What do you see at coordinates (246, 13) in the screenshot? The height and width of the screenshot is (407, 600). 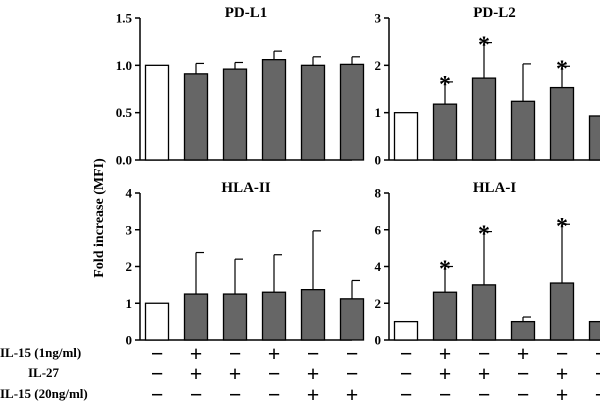 I see `panel-title: PD-L1` at bounding box center [246, 13].